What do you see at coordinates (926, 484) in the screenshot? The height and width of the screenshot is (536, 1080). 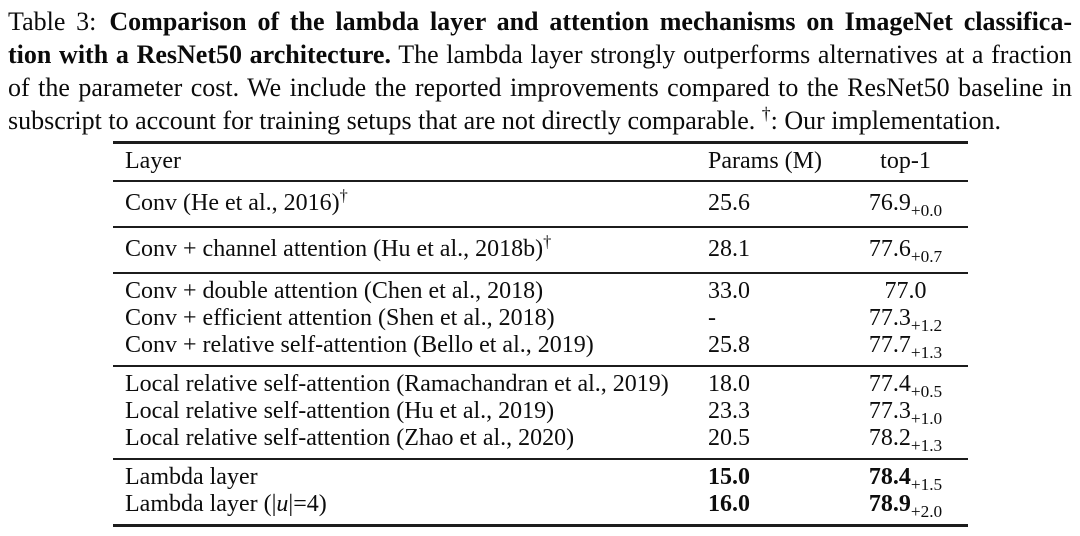 I see `top1-improvement-subscript: +1.5` at bounding box center [926, 484].